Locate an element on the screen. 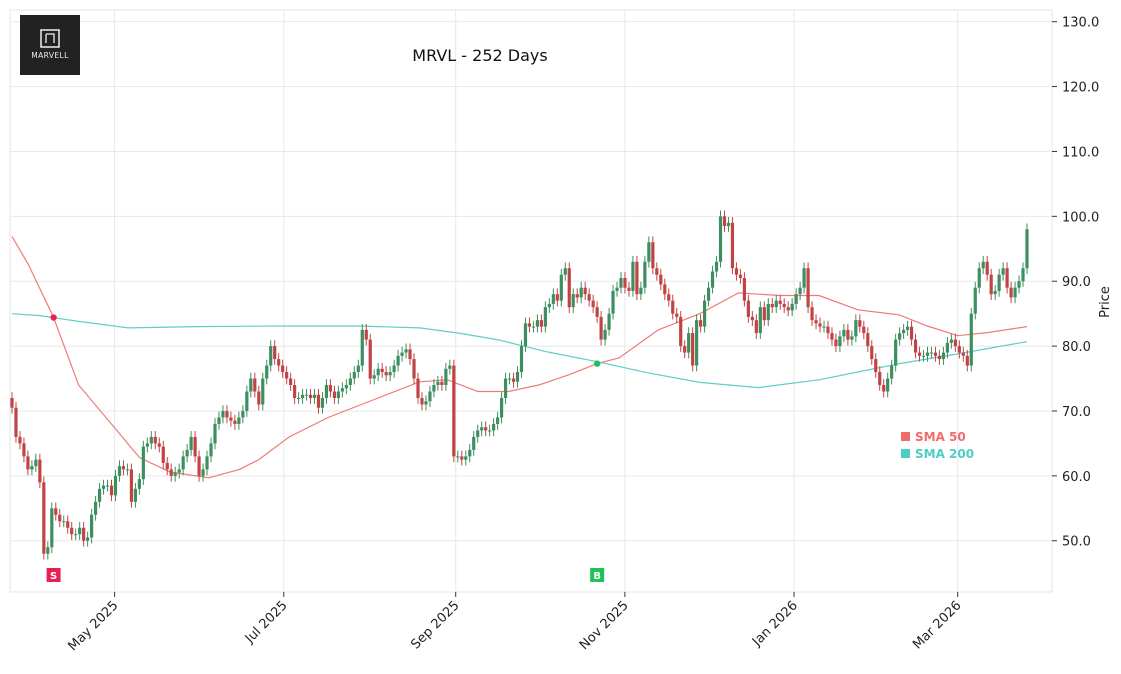  y-axis-label: Price is located at coordinates (1105, 302).